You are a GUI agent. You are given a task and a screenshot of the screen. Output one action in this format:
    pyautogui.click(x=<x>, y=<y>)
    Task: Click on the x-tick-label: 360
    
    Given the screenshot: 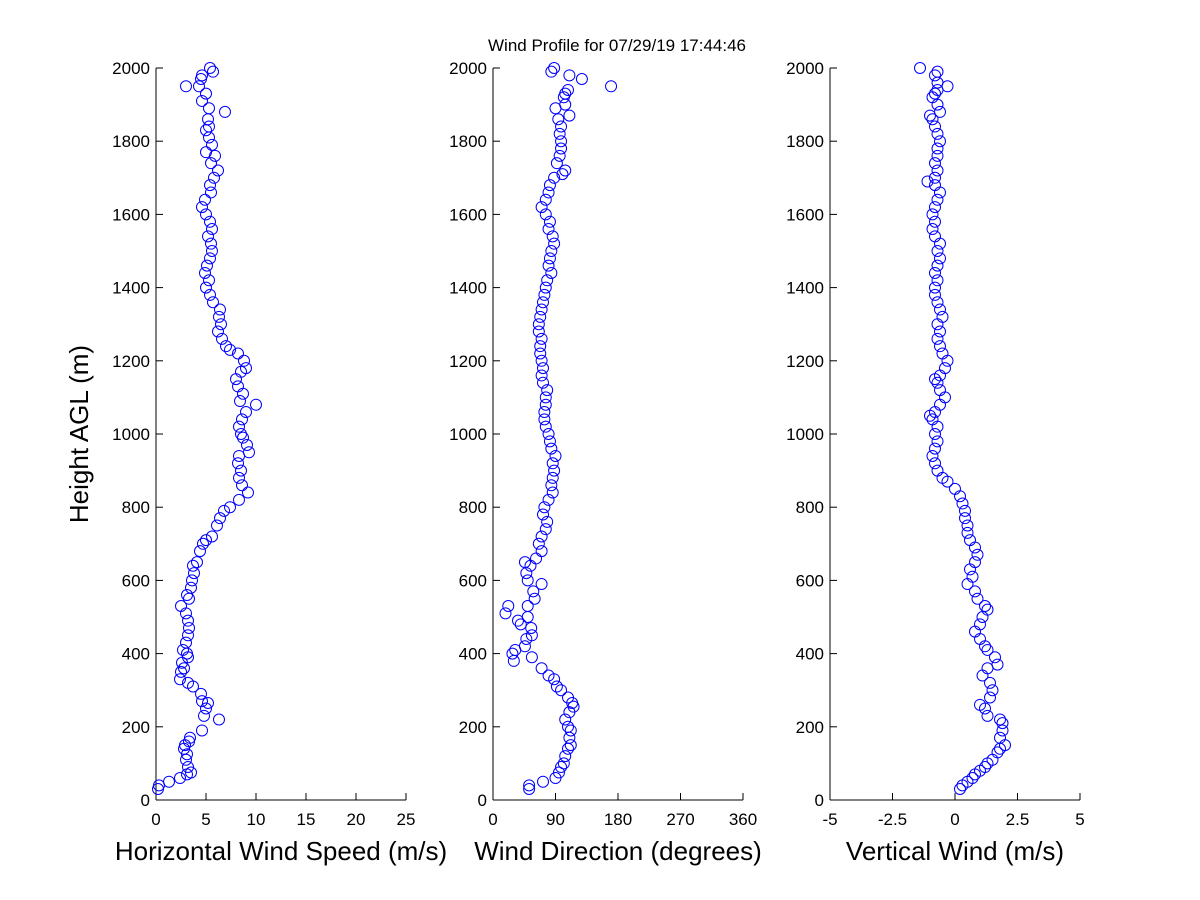 What is the action you would take?
    pyautogui.click(x=743, y=819)
    